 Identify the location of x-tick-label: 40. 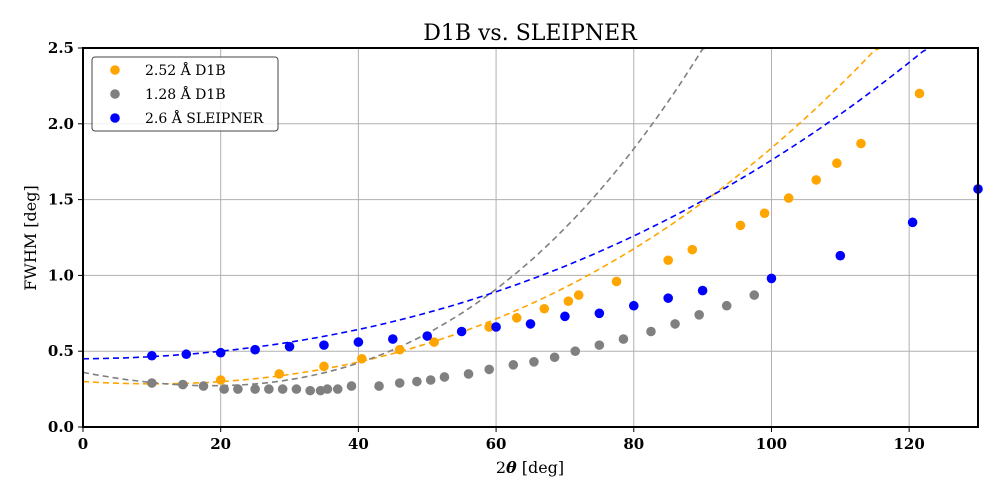
(358, 444).